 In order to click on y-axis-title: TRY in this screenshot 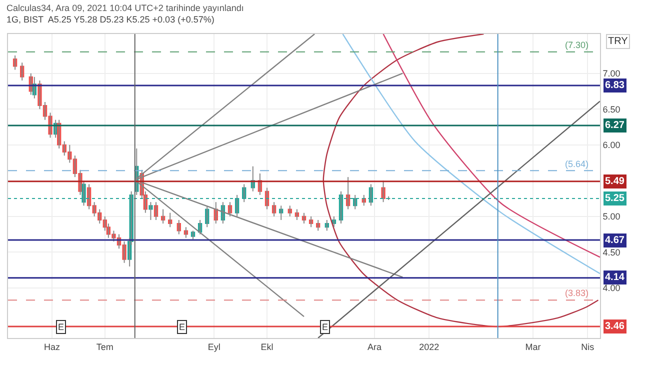, I will do `click(618, 41)`.